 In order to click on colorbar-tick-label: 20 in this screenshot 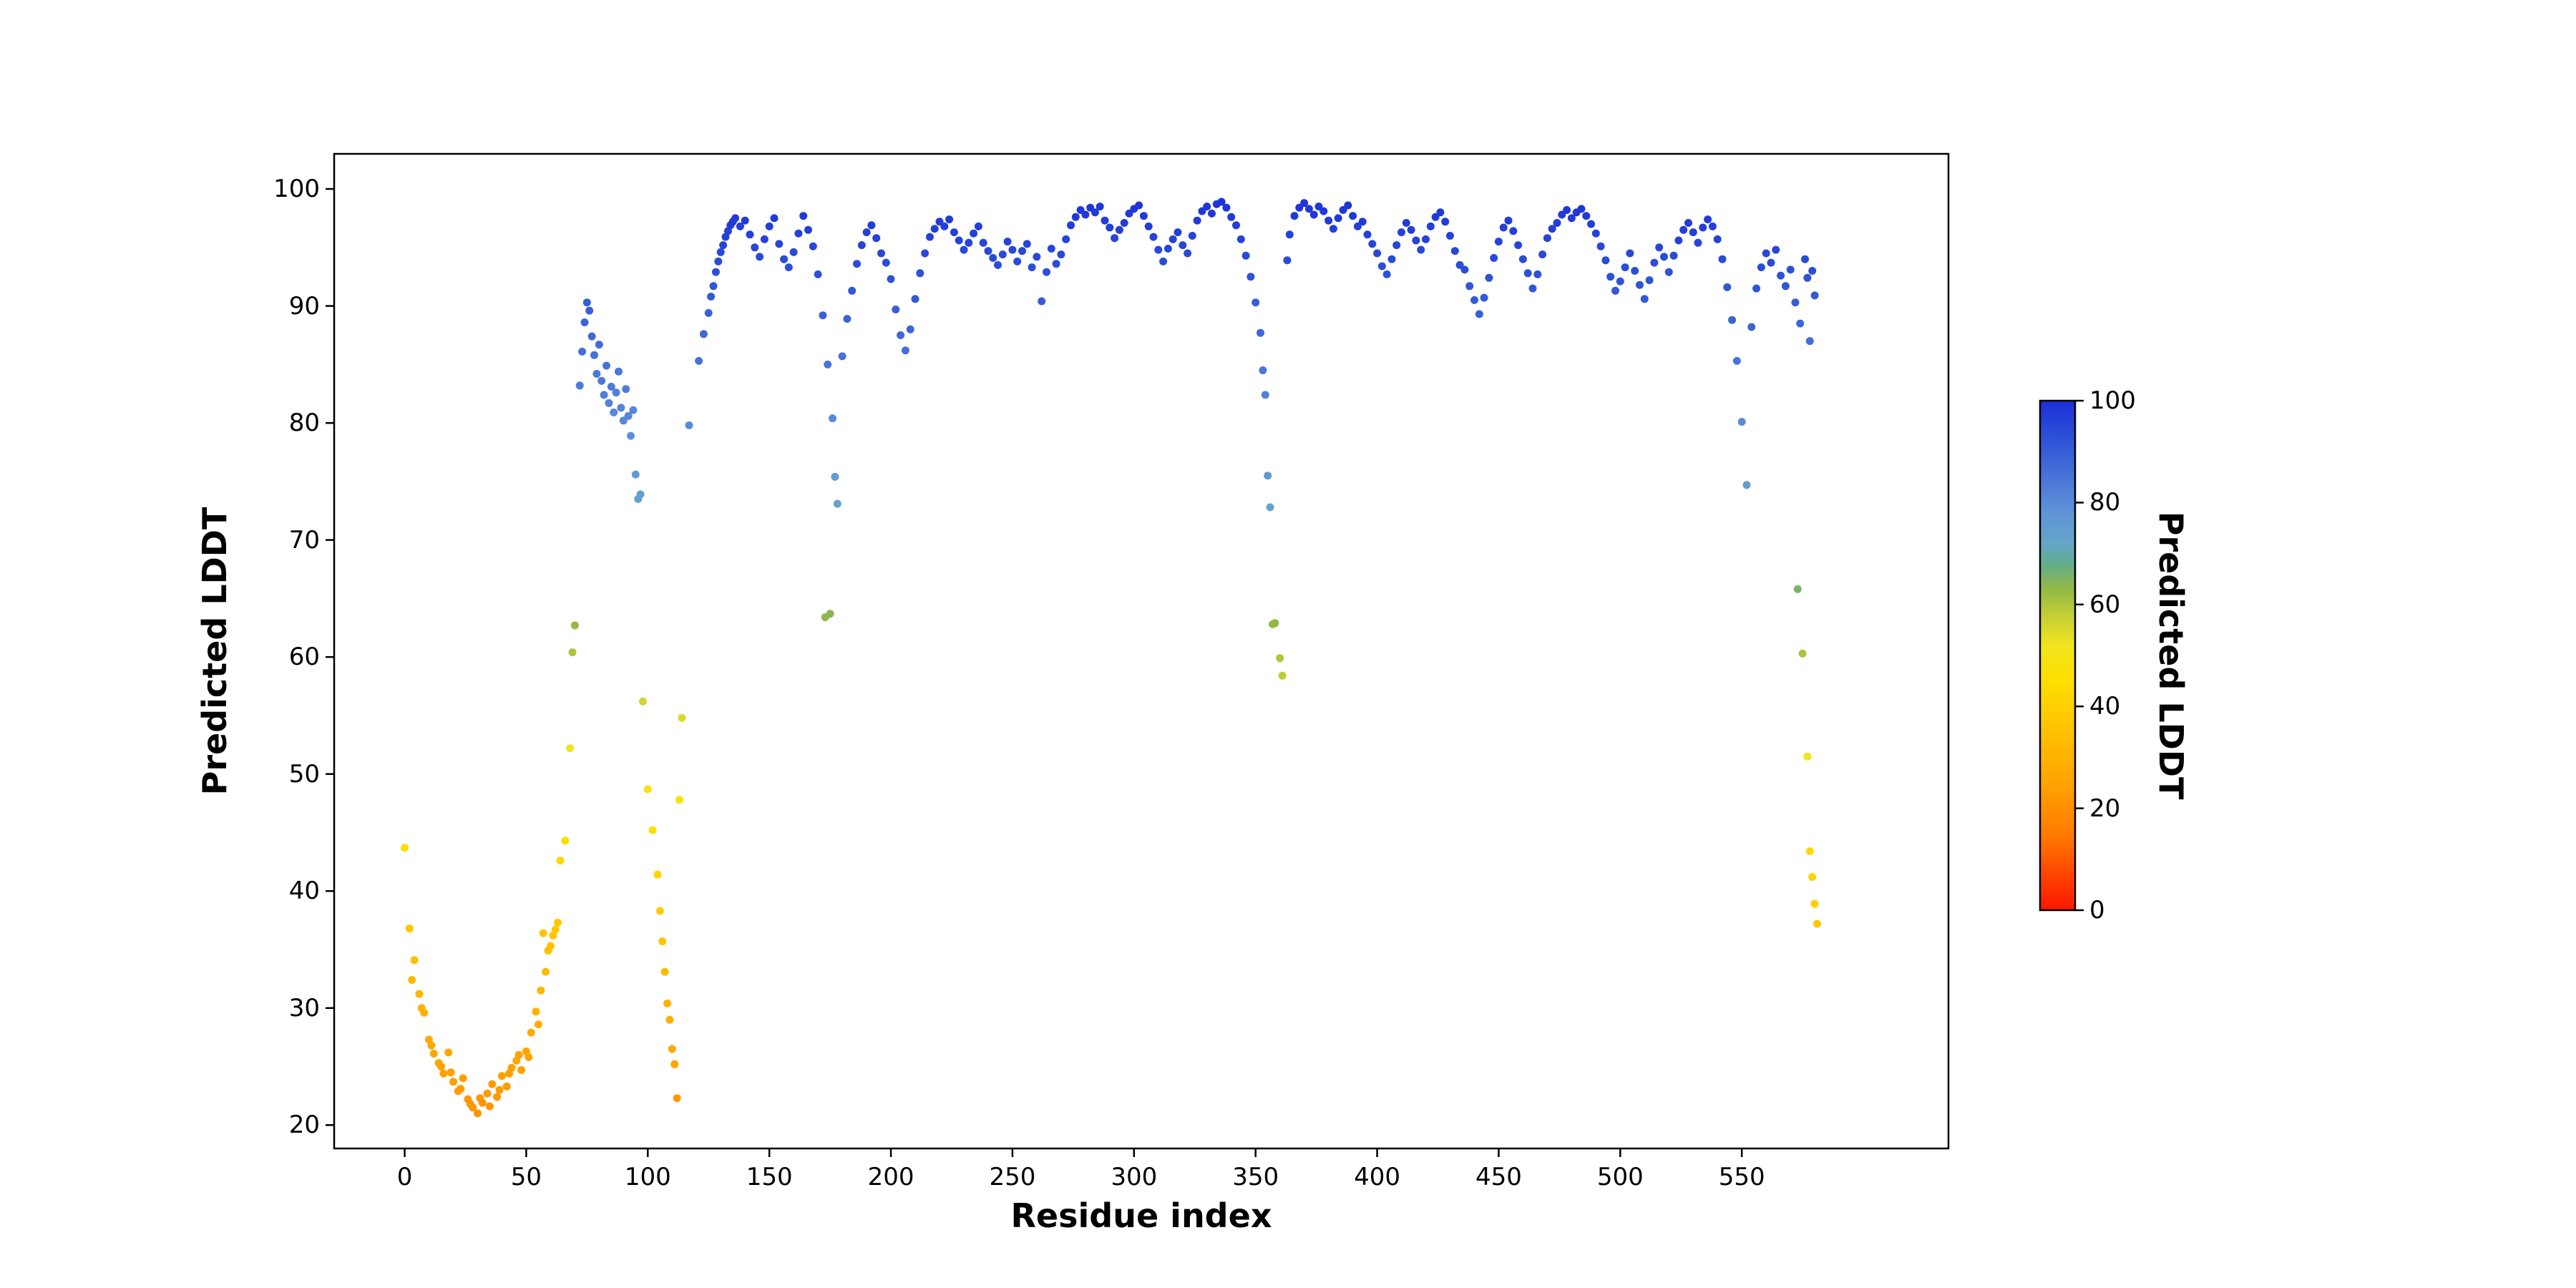, I will do `click(2105, 808)`.